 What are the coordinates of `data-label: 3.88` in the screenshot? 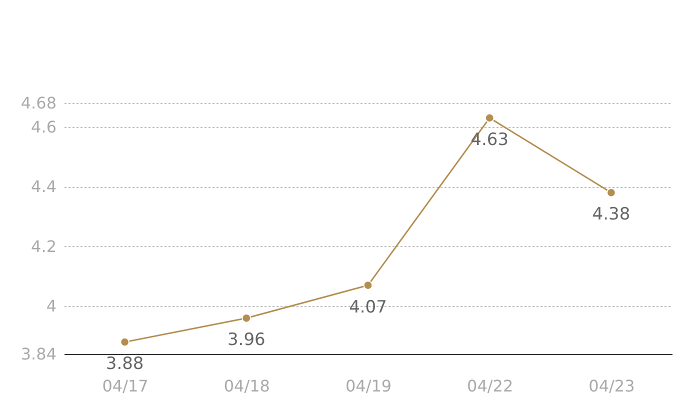 It's located at (125, 364).